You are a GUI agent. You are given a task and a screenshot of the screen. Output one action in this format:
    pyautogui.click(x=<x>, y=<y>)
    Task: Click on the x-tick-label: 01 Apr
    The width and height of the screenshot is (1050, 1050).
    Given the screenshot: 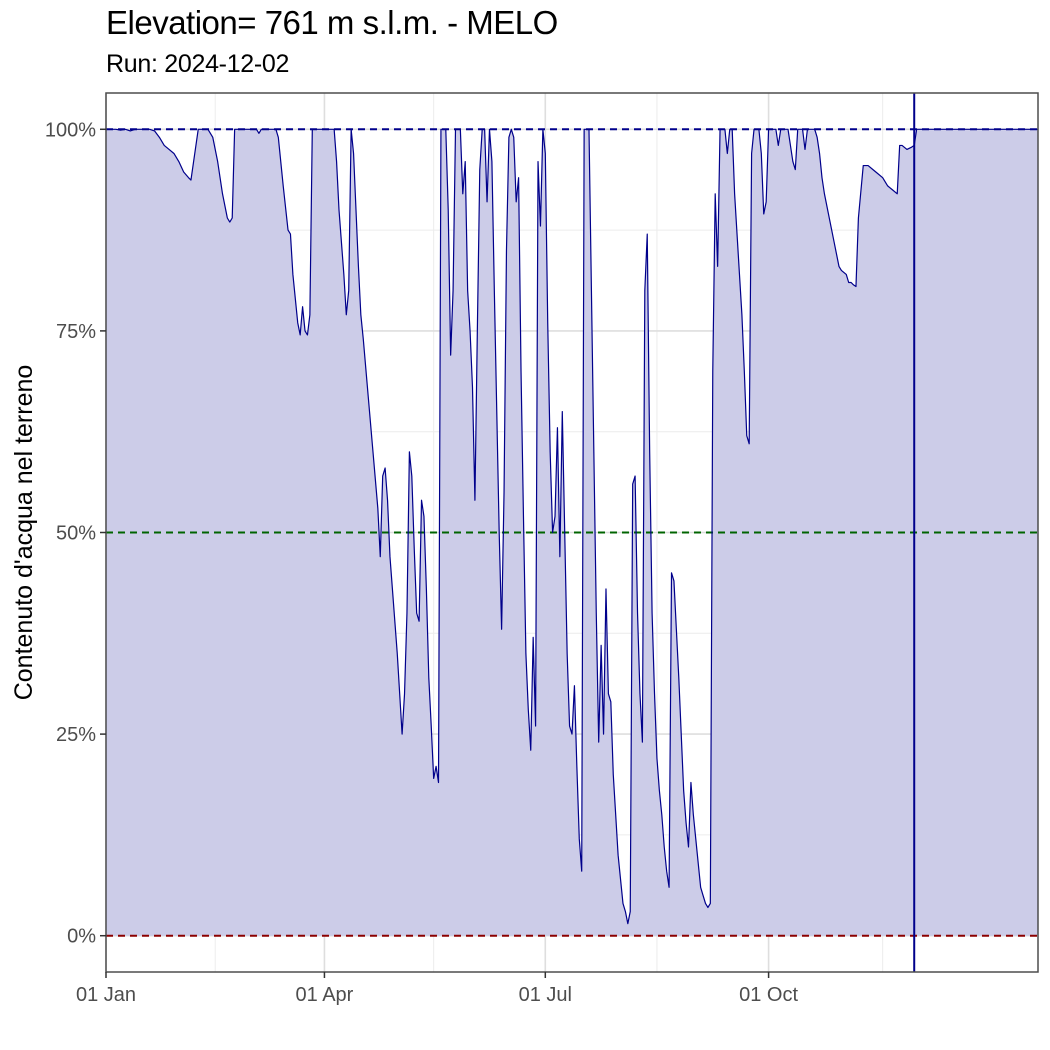 What is the action you would take?
    pyautogui.click(x=325, y=995)
    